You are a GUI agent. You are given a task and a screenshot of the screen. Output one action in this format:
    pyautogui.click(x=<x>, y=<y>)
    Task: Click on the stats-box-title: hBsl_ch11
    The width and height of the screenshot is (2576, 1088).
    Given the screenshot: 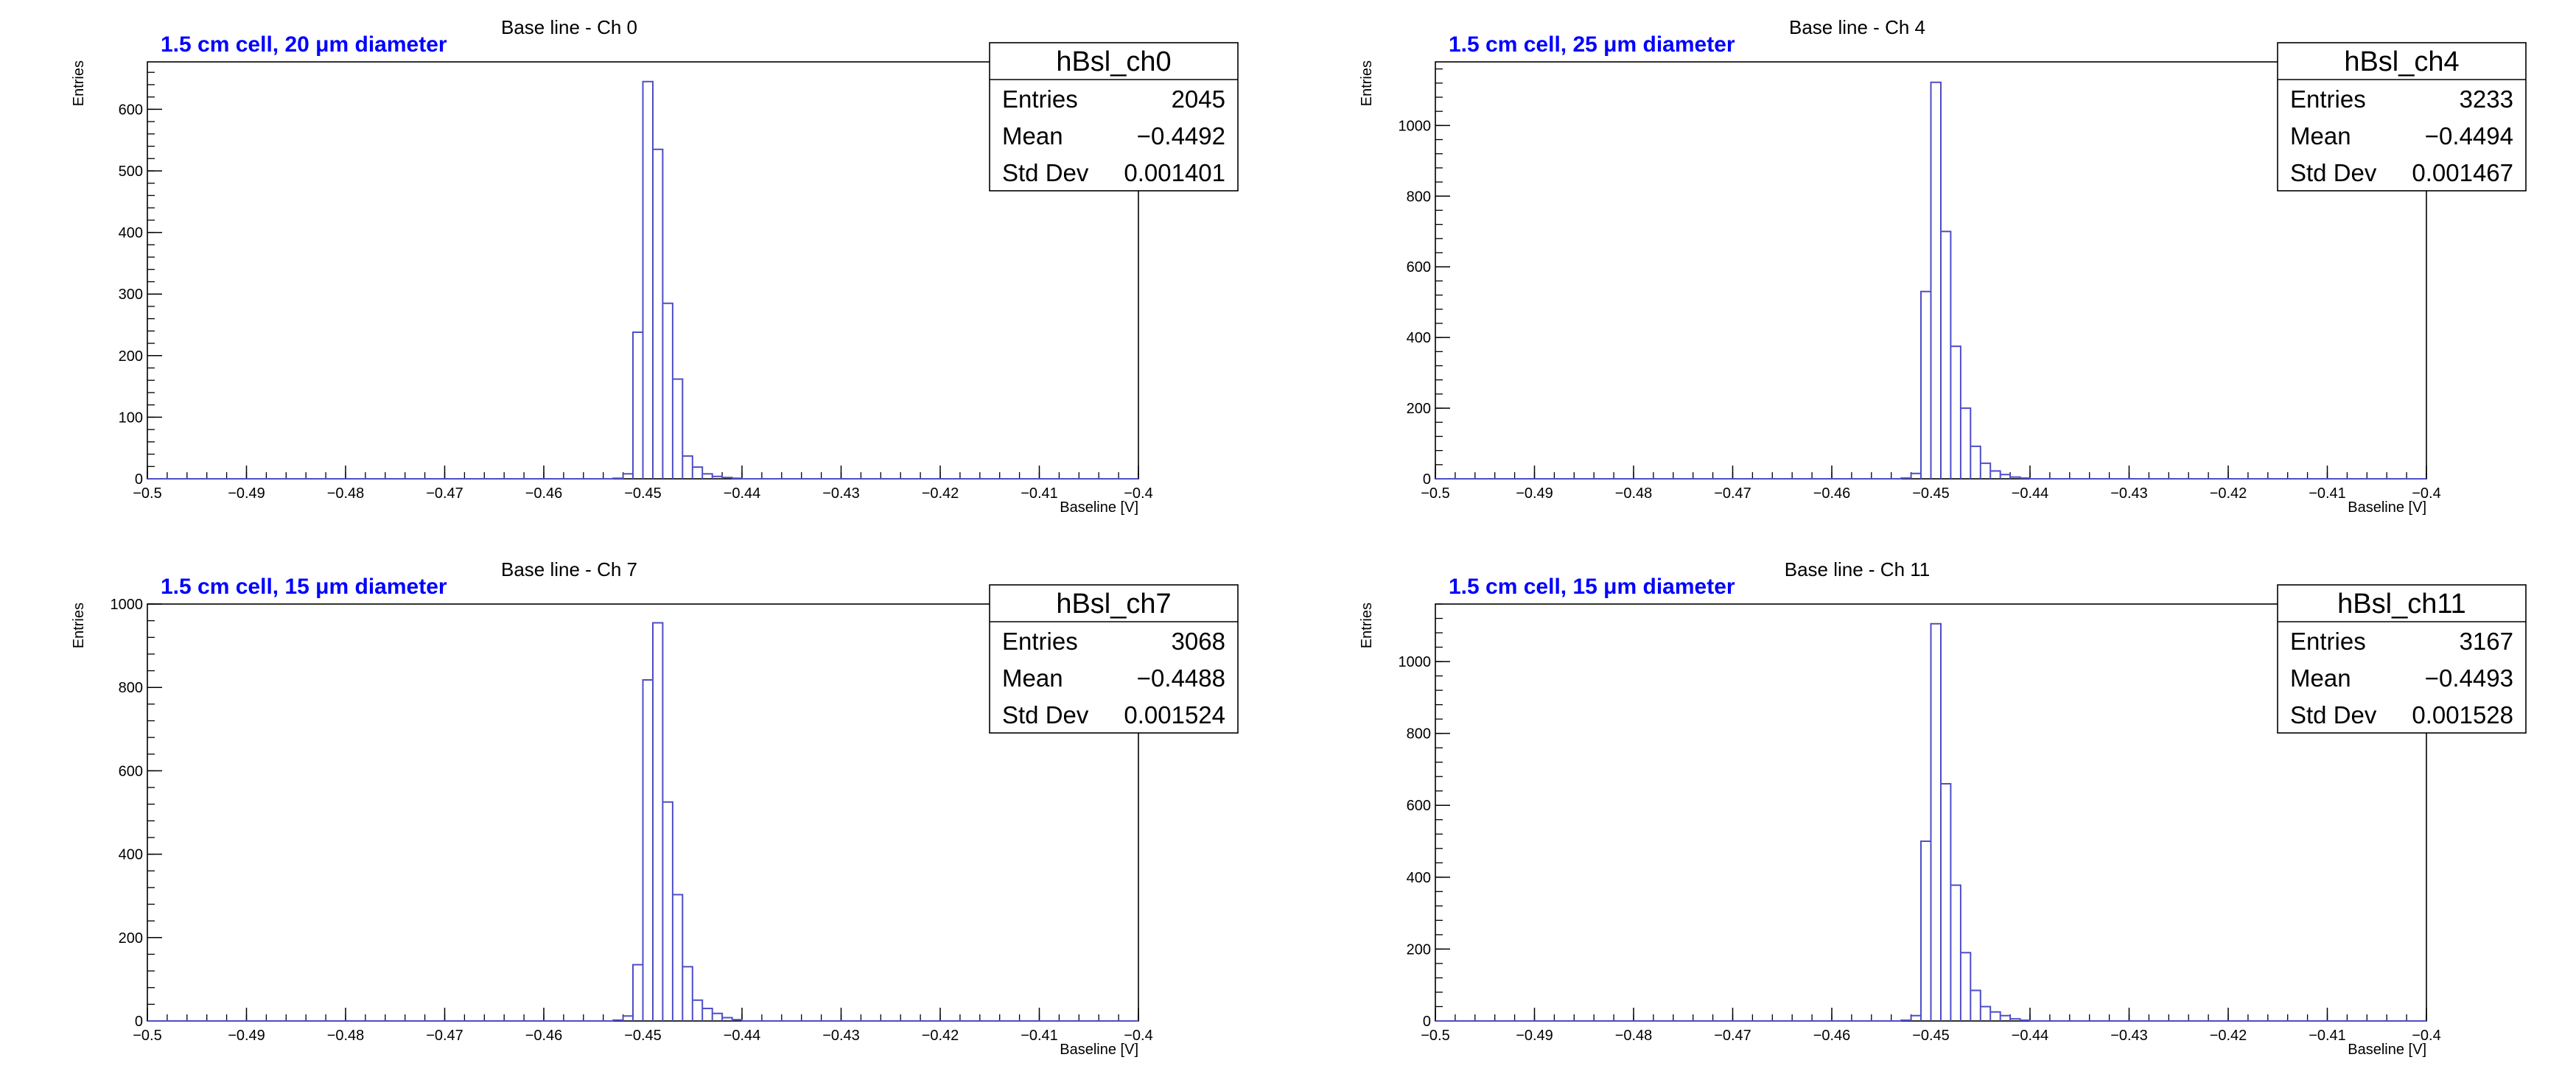 What is the action you would take?
    pyautogui.click(x=2401, y=604)
    